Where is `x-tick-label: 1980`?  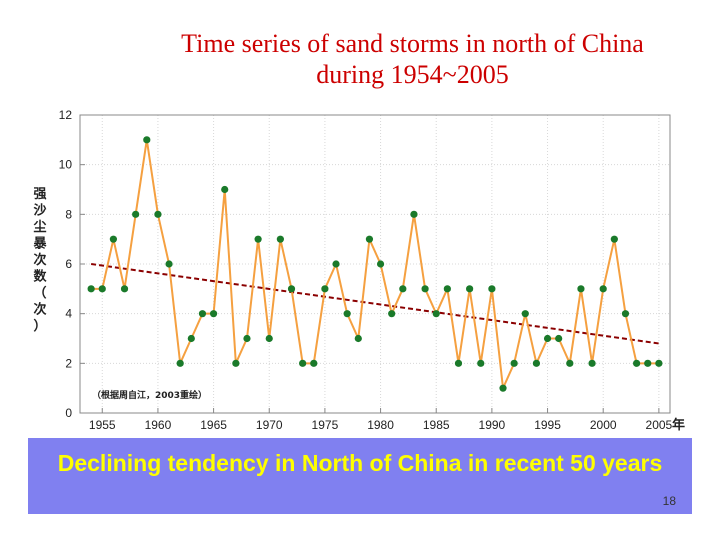 x-tick-label: 1980 is located at coordinates (380, 425).